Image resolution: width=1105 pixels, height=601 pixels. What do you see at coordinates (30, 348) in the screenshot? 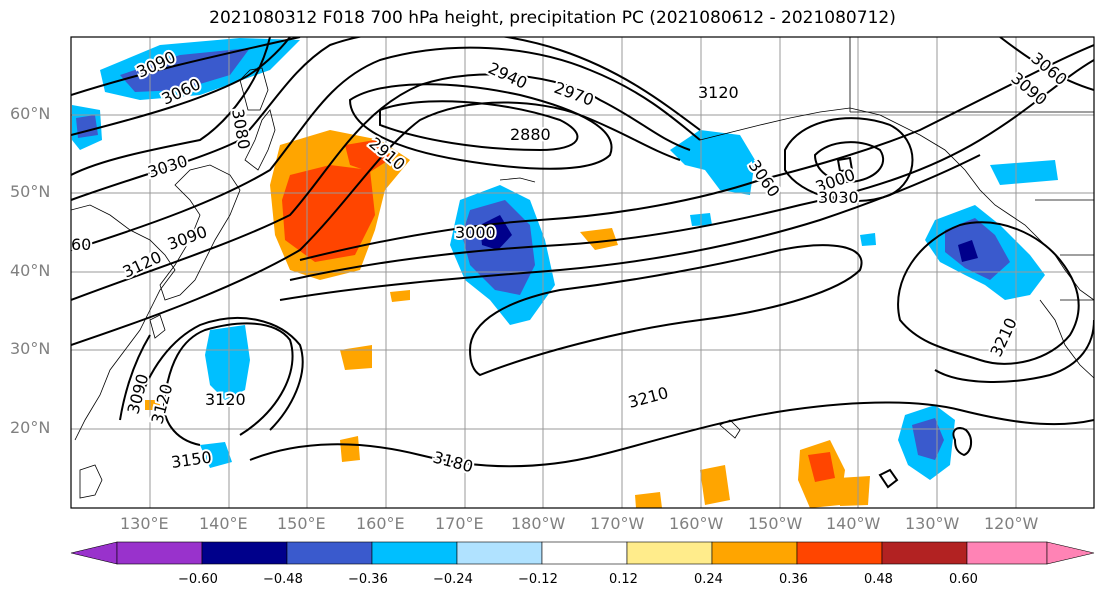
I see `lat-label: 30°N` at bounding box center [30, 348].